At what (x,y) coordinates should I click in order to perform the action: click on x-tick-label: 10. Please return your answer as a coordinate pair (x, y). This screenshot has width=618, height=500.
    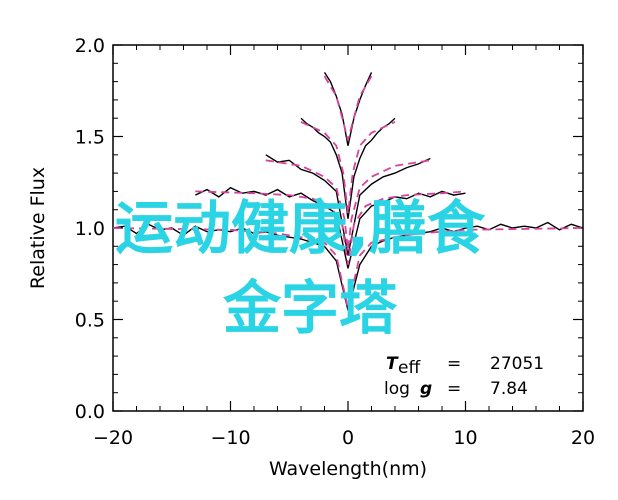
    Looking at the image, I should click on (465, 438).